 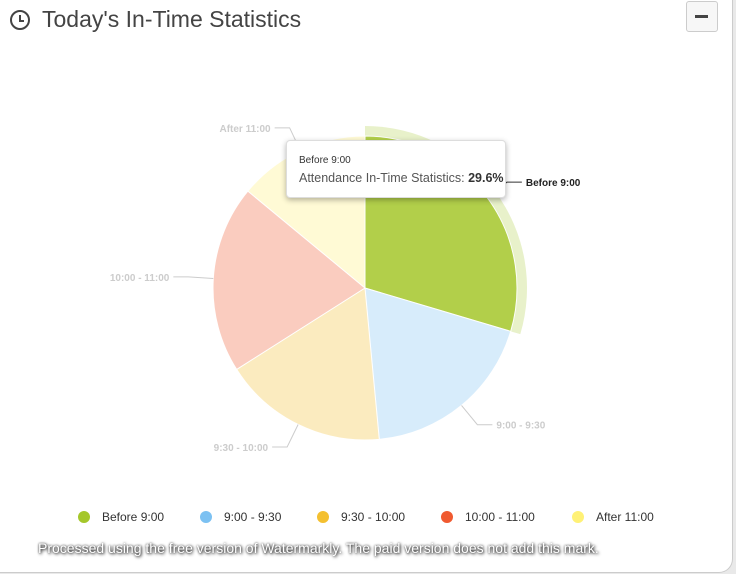 What do you see at coordinates (520, 426) in the screenshot?
I see `data-label: 9:00 - 9:30` at bounding box center [520, 426].